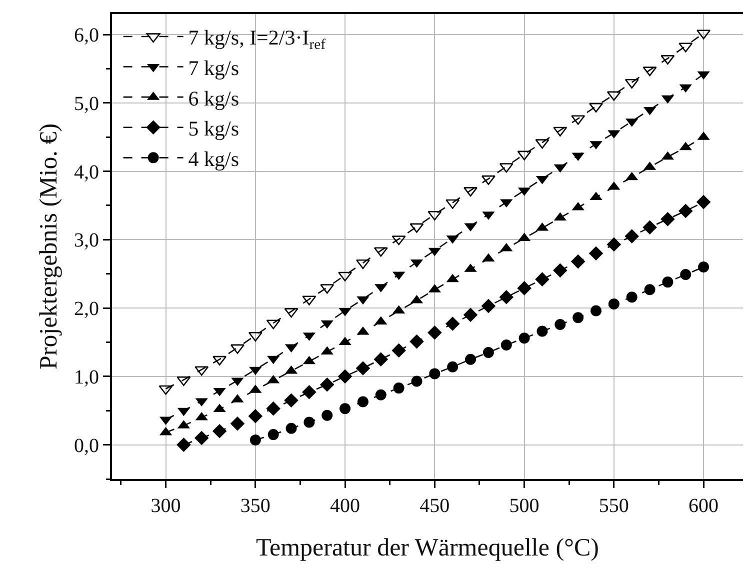 This screenshot has width=749, height=579. What do you see at coordinates (86, 172) in the screenshot?
I see `y-tick-label: 4,0` at bounding box center [86, 172].